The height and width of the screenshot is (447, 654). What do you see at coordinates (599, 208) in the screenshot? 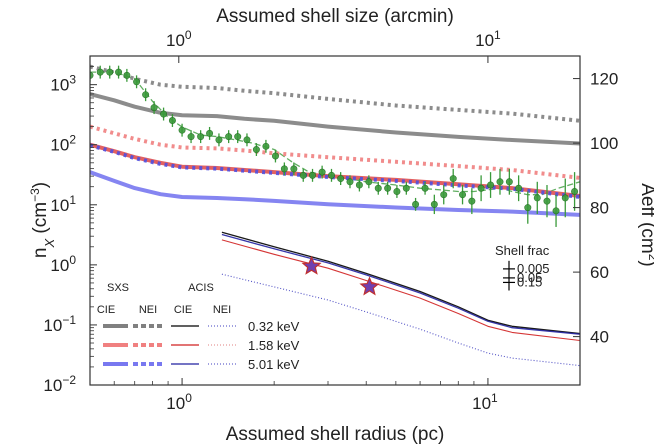
I see `y-right-tick-label: 80` at bounding box center [599, 208].